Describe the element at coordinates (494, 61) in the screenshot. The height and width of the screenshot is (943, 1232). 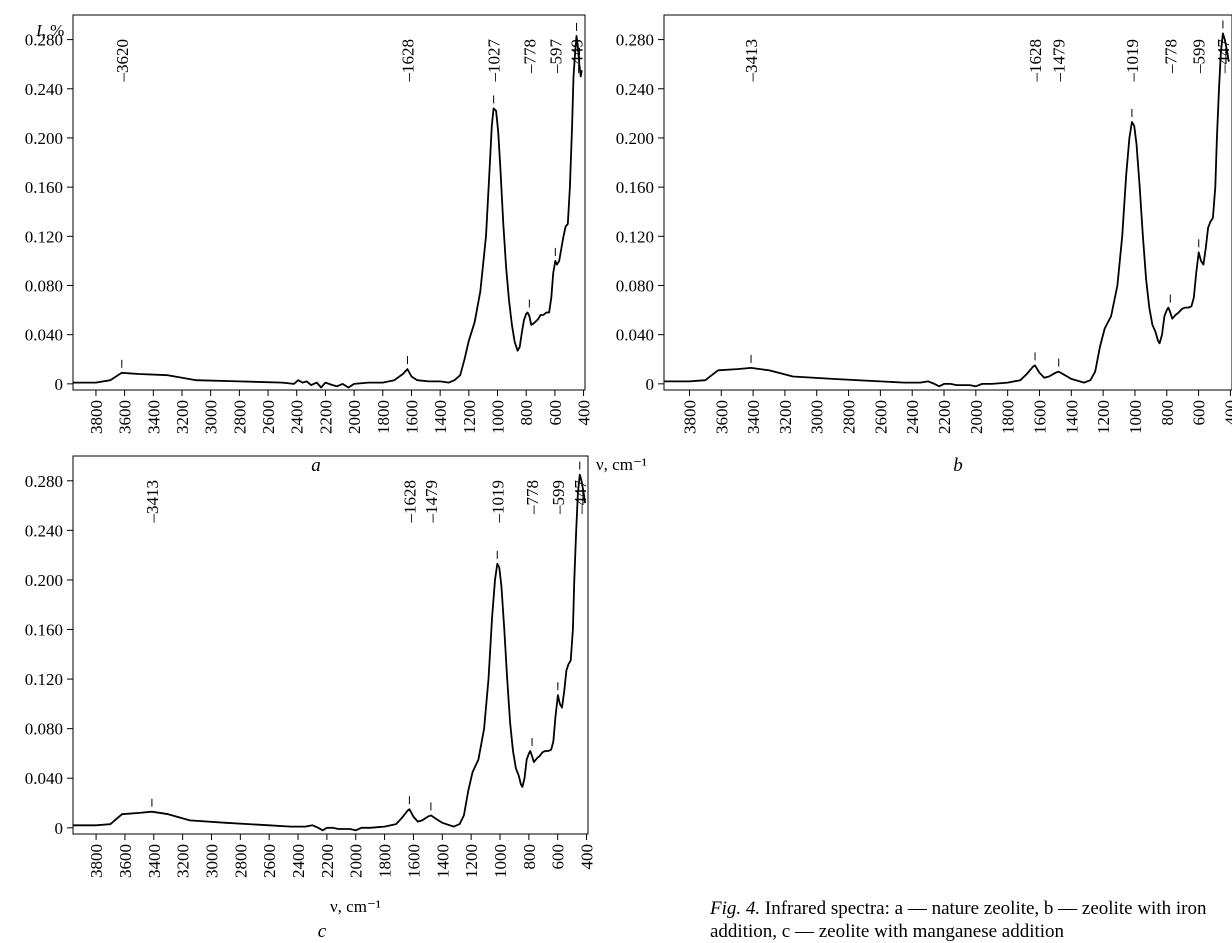
I see `peak-label: –1027` at that location.